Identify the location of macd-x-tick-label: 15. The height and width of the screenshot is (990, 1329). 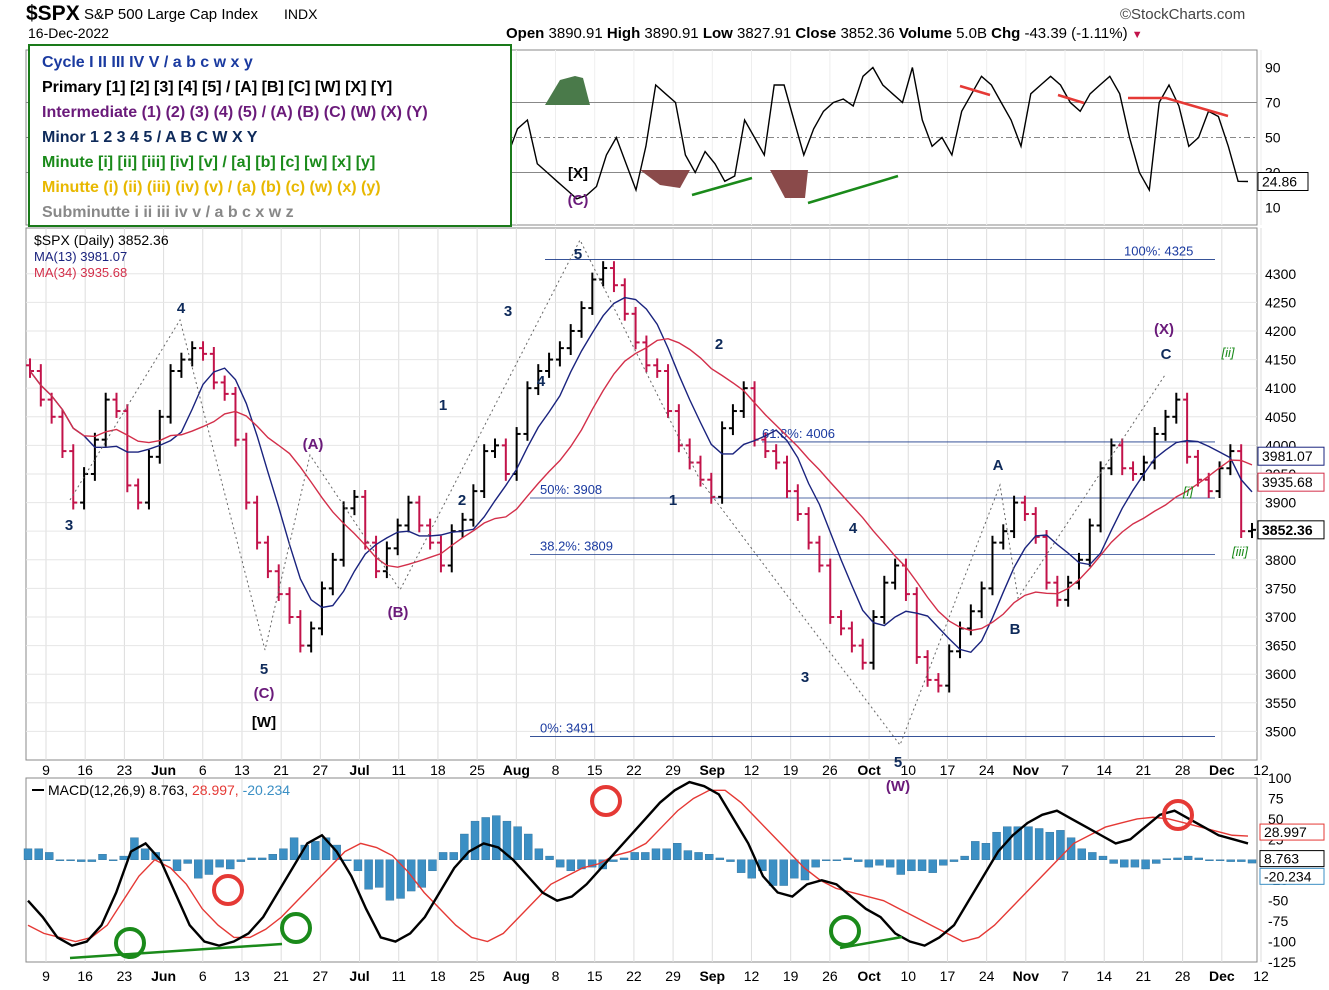
(595, 976).